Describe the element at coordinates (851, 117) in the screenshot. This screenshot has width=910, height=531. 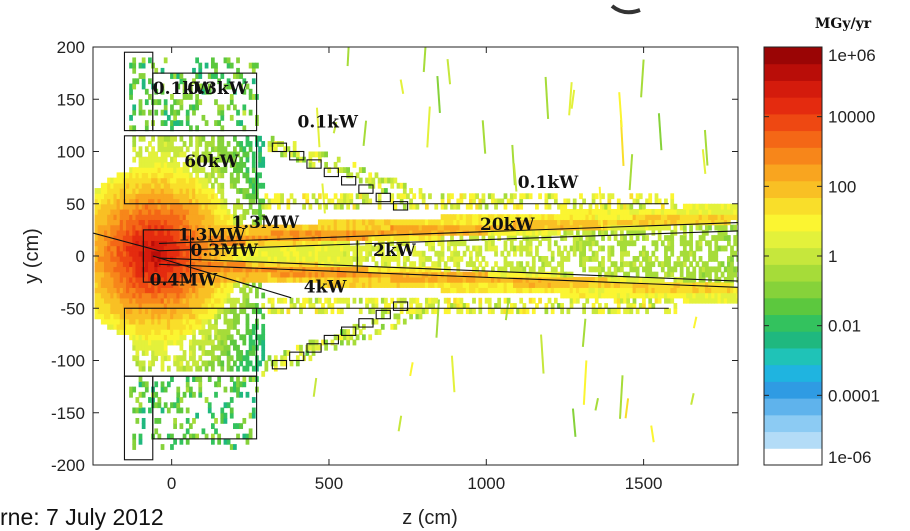
I see `colorbar-tick-label: 10000` at that location.